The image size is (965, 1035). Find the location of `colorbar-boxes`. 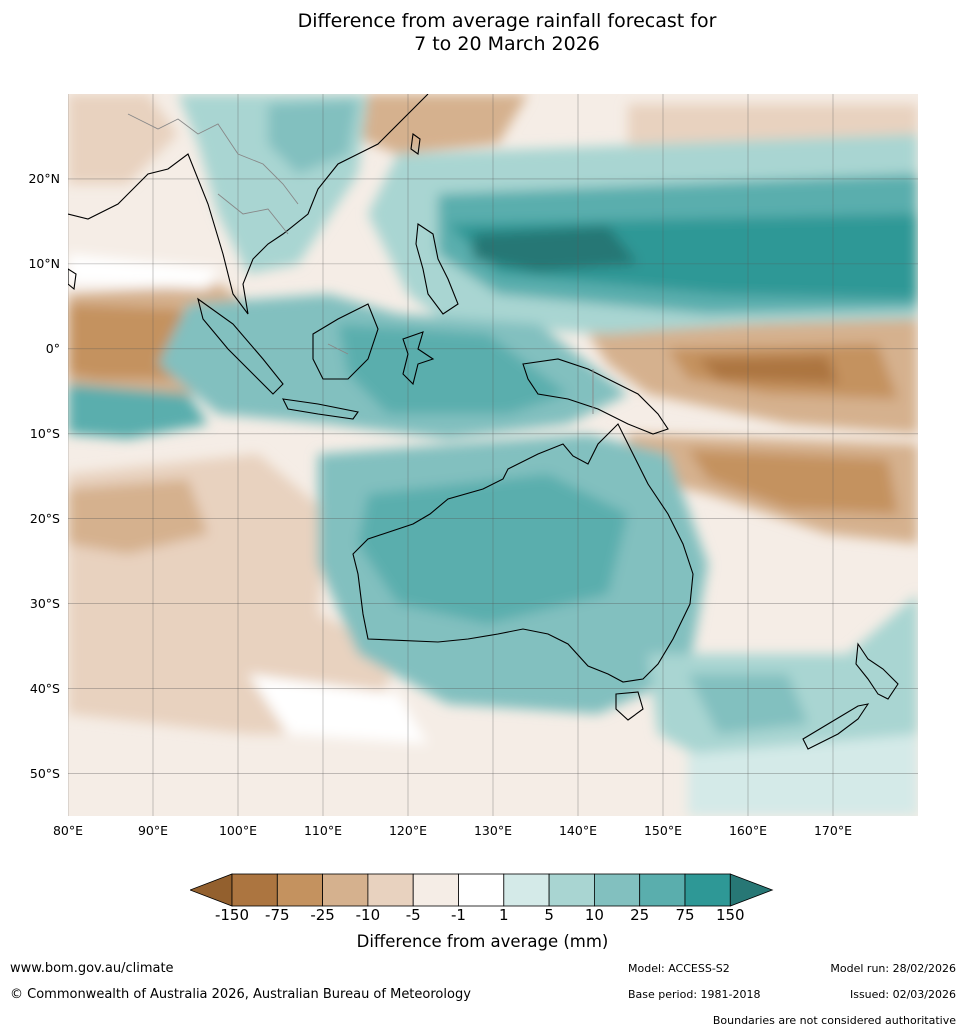

colorbar-boxes is located at coordinates (482, 890).